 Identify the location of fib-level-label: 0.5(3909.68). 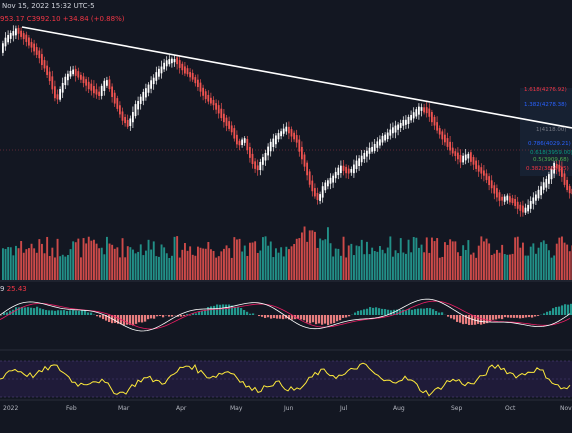
(551, 160).